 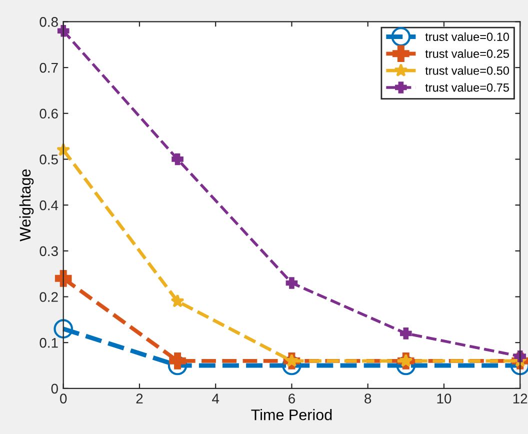 What do you see at coordinates (216, 399) in the screenshot?
I see `x-tick-label: 4` at bounding box center [216, 399].